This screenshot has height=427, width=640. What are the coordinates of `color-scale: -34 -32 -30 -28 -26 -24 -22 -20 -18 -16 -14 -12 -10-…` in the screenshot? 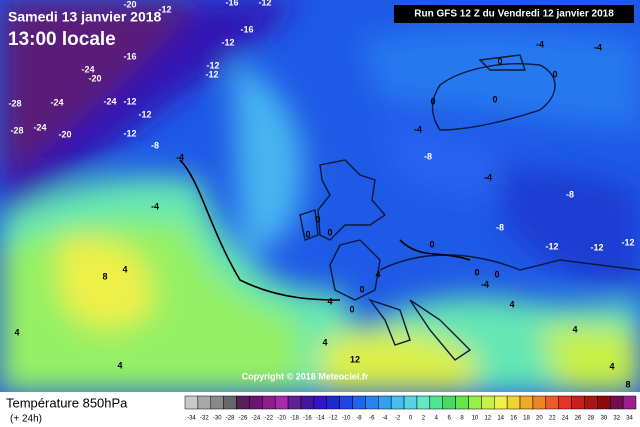 It's located at (410, 408).